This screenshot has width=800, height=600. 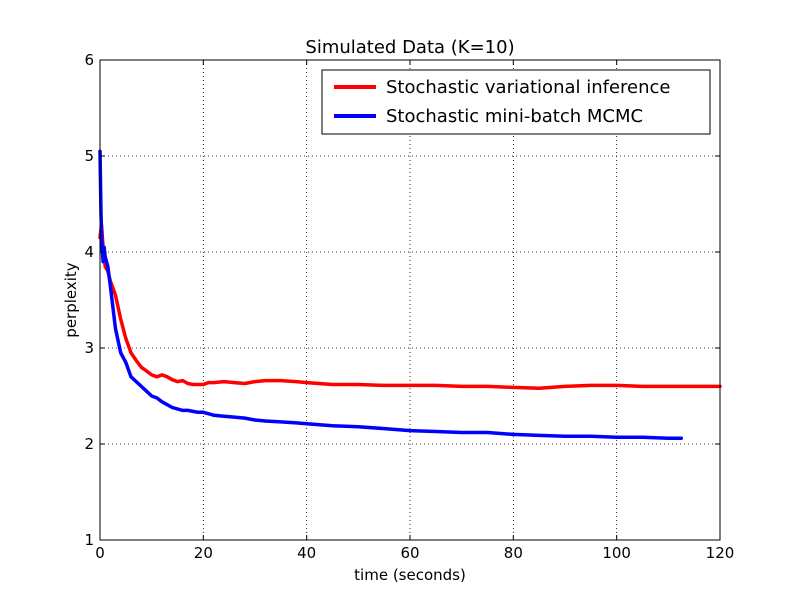 What do you see at coordinates (513, 553) in the screenshot?
I see `x-tick-label: 80` at bounding box center [513, 553].